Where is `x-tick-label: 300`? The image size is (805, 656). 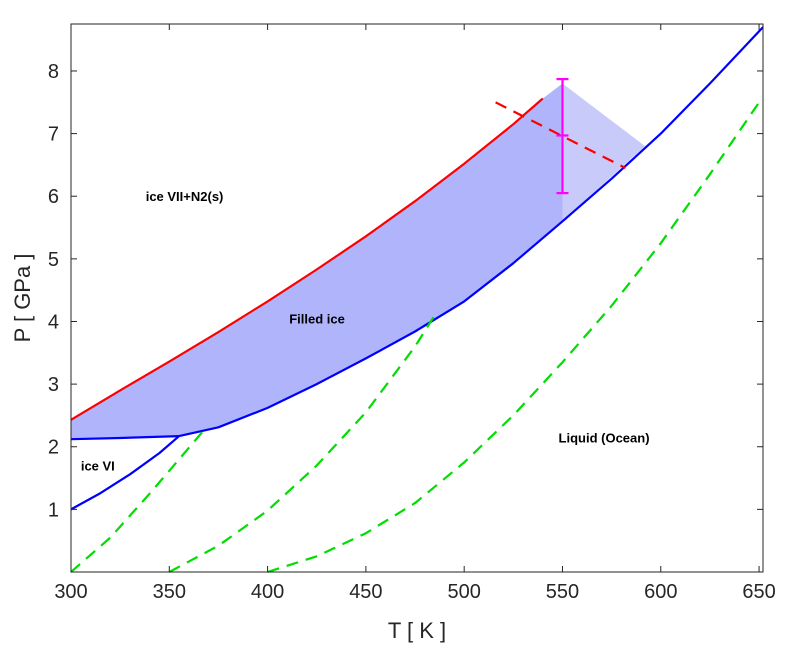 x-tick-label: 300 is located at coordinates (70, 592).